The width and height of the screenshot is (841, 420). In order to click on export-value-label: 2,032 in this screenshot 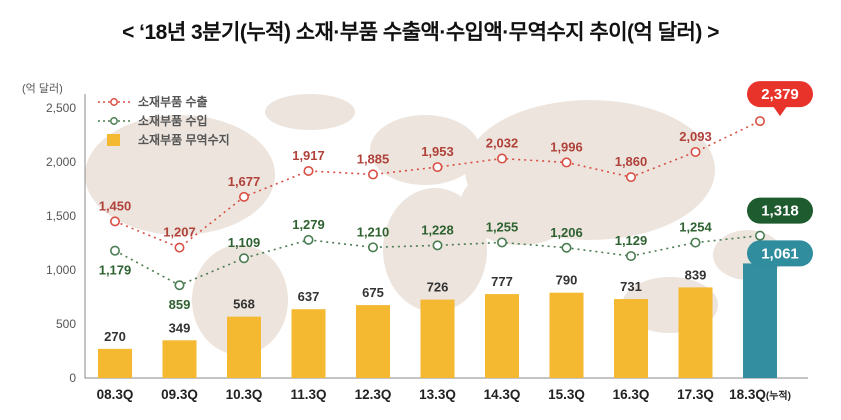, I will do `click(502, 143)`.